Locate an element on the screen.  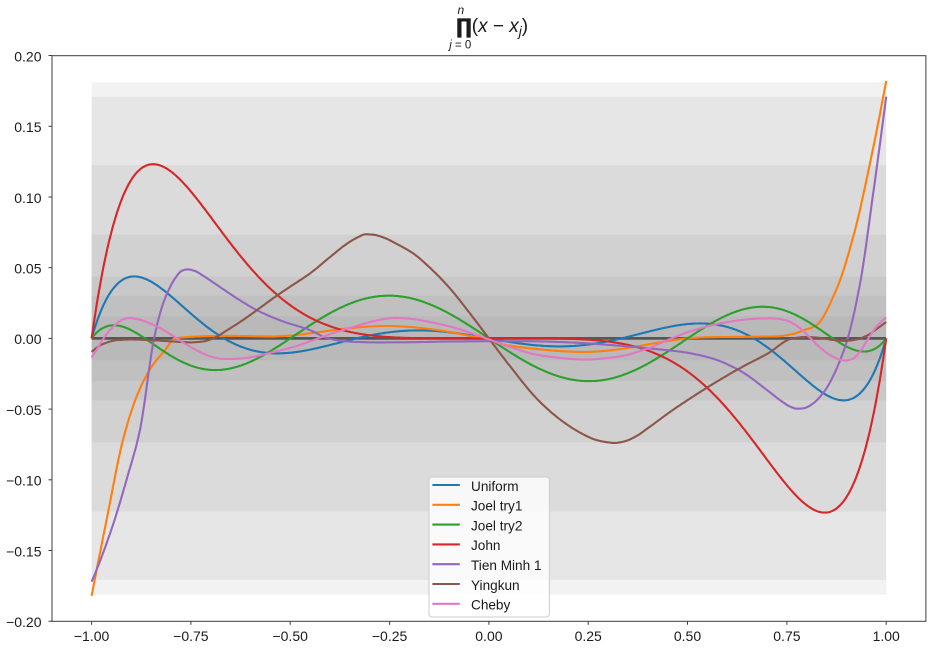
svg-text: −0.75 is located at coordinates (191, 636).